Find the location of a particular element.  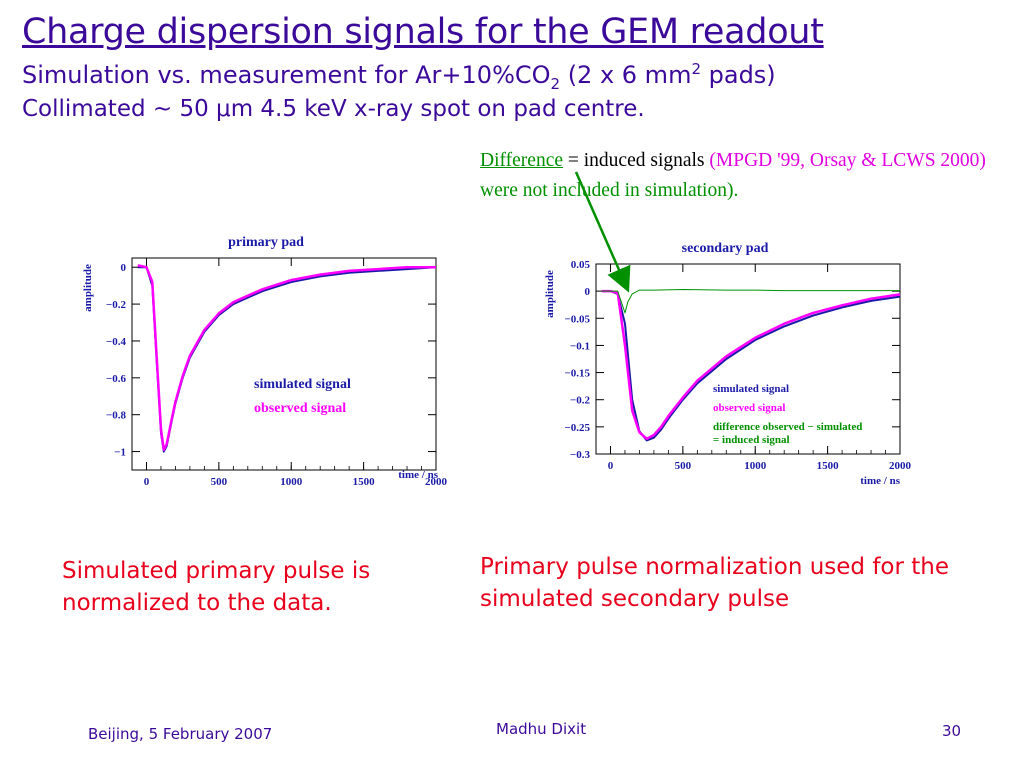

difference-word: Difference is located at coordinates (521, 160).